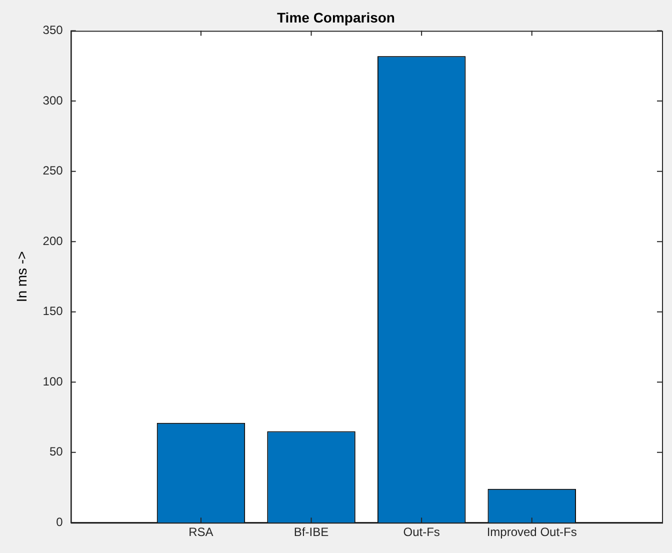  I want to click on y-tick-label: 250, so click(53, 171).